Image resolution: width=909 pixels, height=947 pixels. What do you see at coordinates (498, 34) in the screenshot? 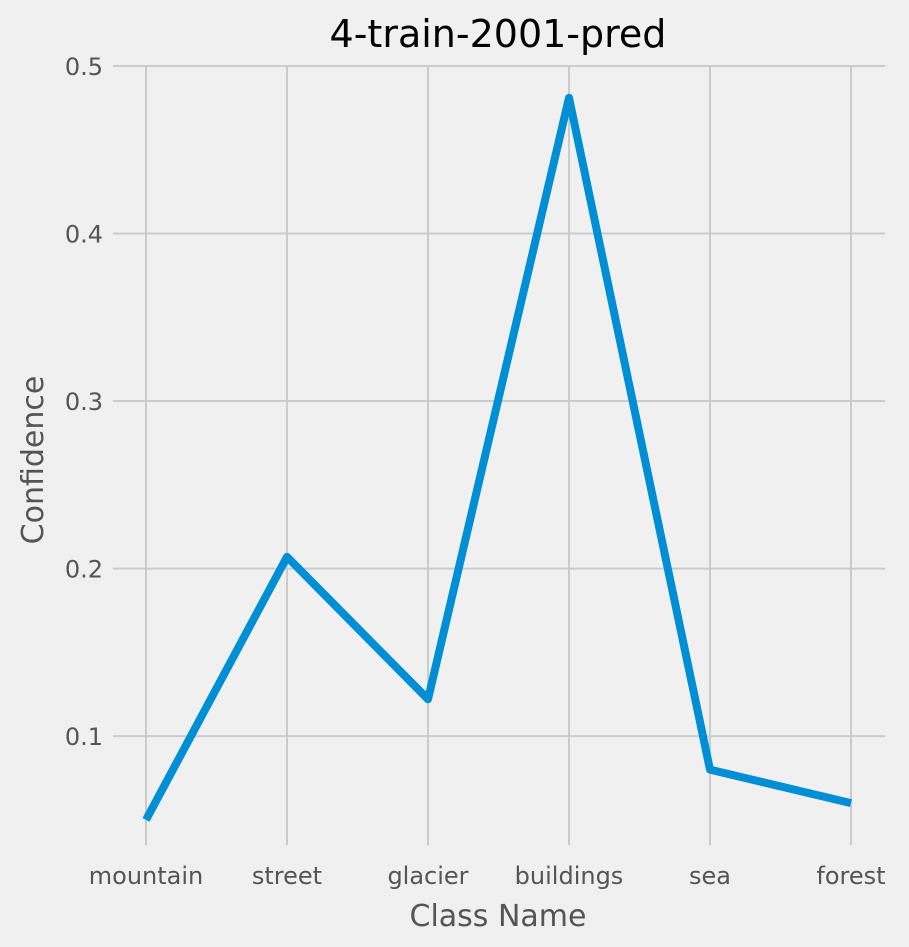
I see `chart-title: 4-train-2001-pred` at bounding box center [498, 34].